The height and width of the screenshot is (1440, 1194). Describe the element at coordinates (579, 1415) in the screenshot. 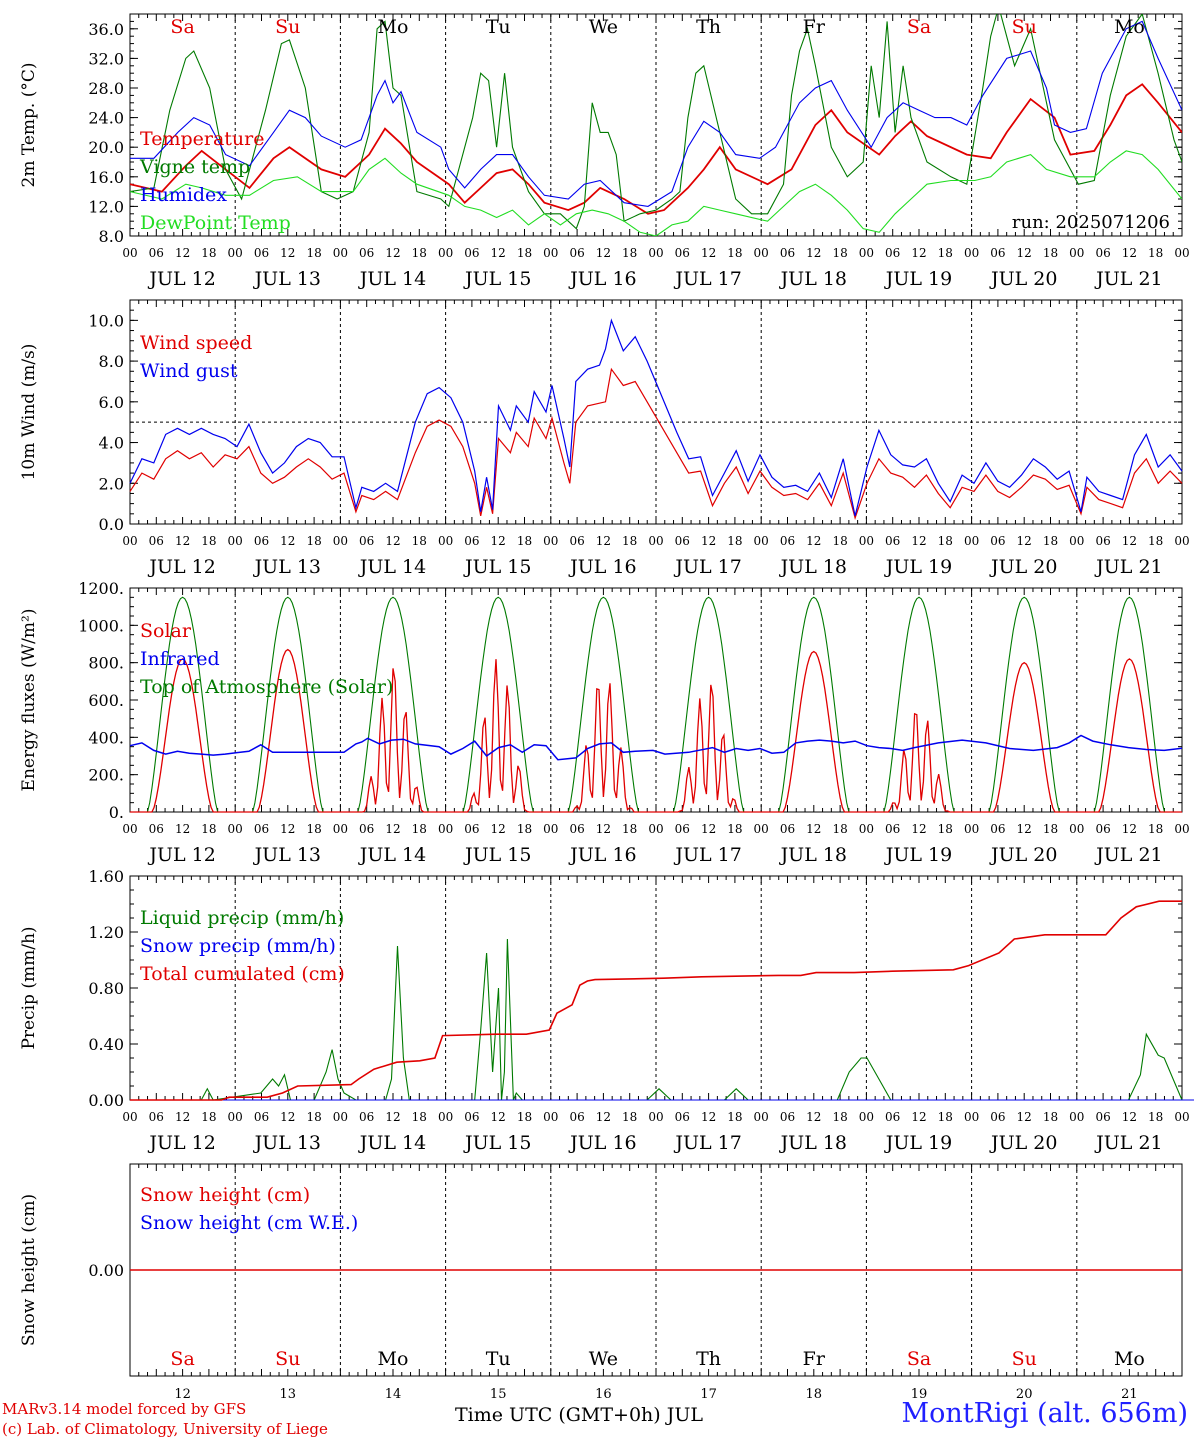

I see `time-axis-label: Time UTC (GMT+0h) JUL` at that location.